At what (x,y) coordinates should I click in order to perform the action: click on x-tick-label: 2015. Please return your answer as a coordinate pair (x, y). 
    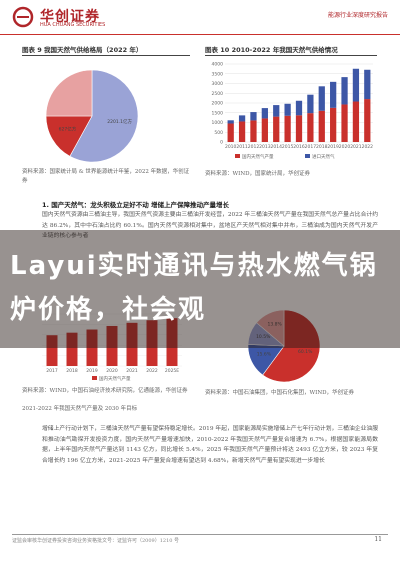
    Looking at the image, I should click on (288, 147).